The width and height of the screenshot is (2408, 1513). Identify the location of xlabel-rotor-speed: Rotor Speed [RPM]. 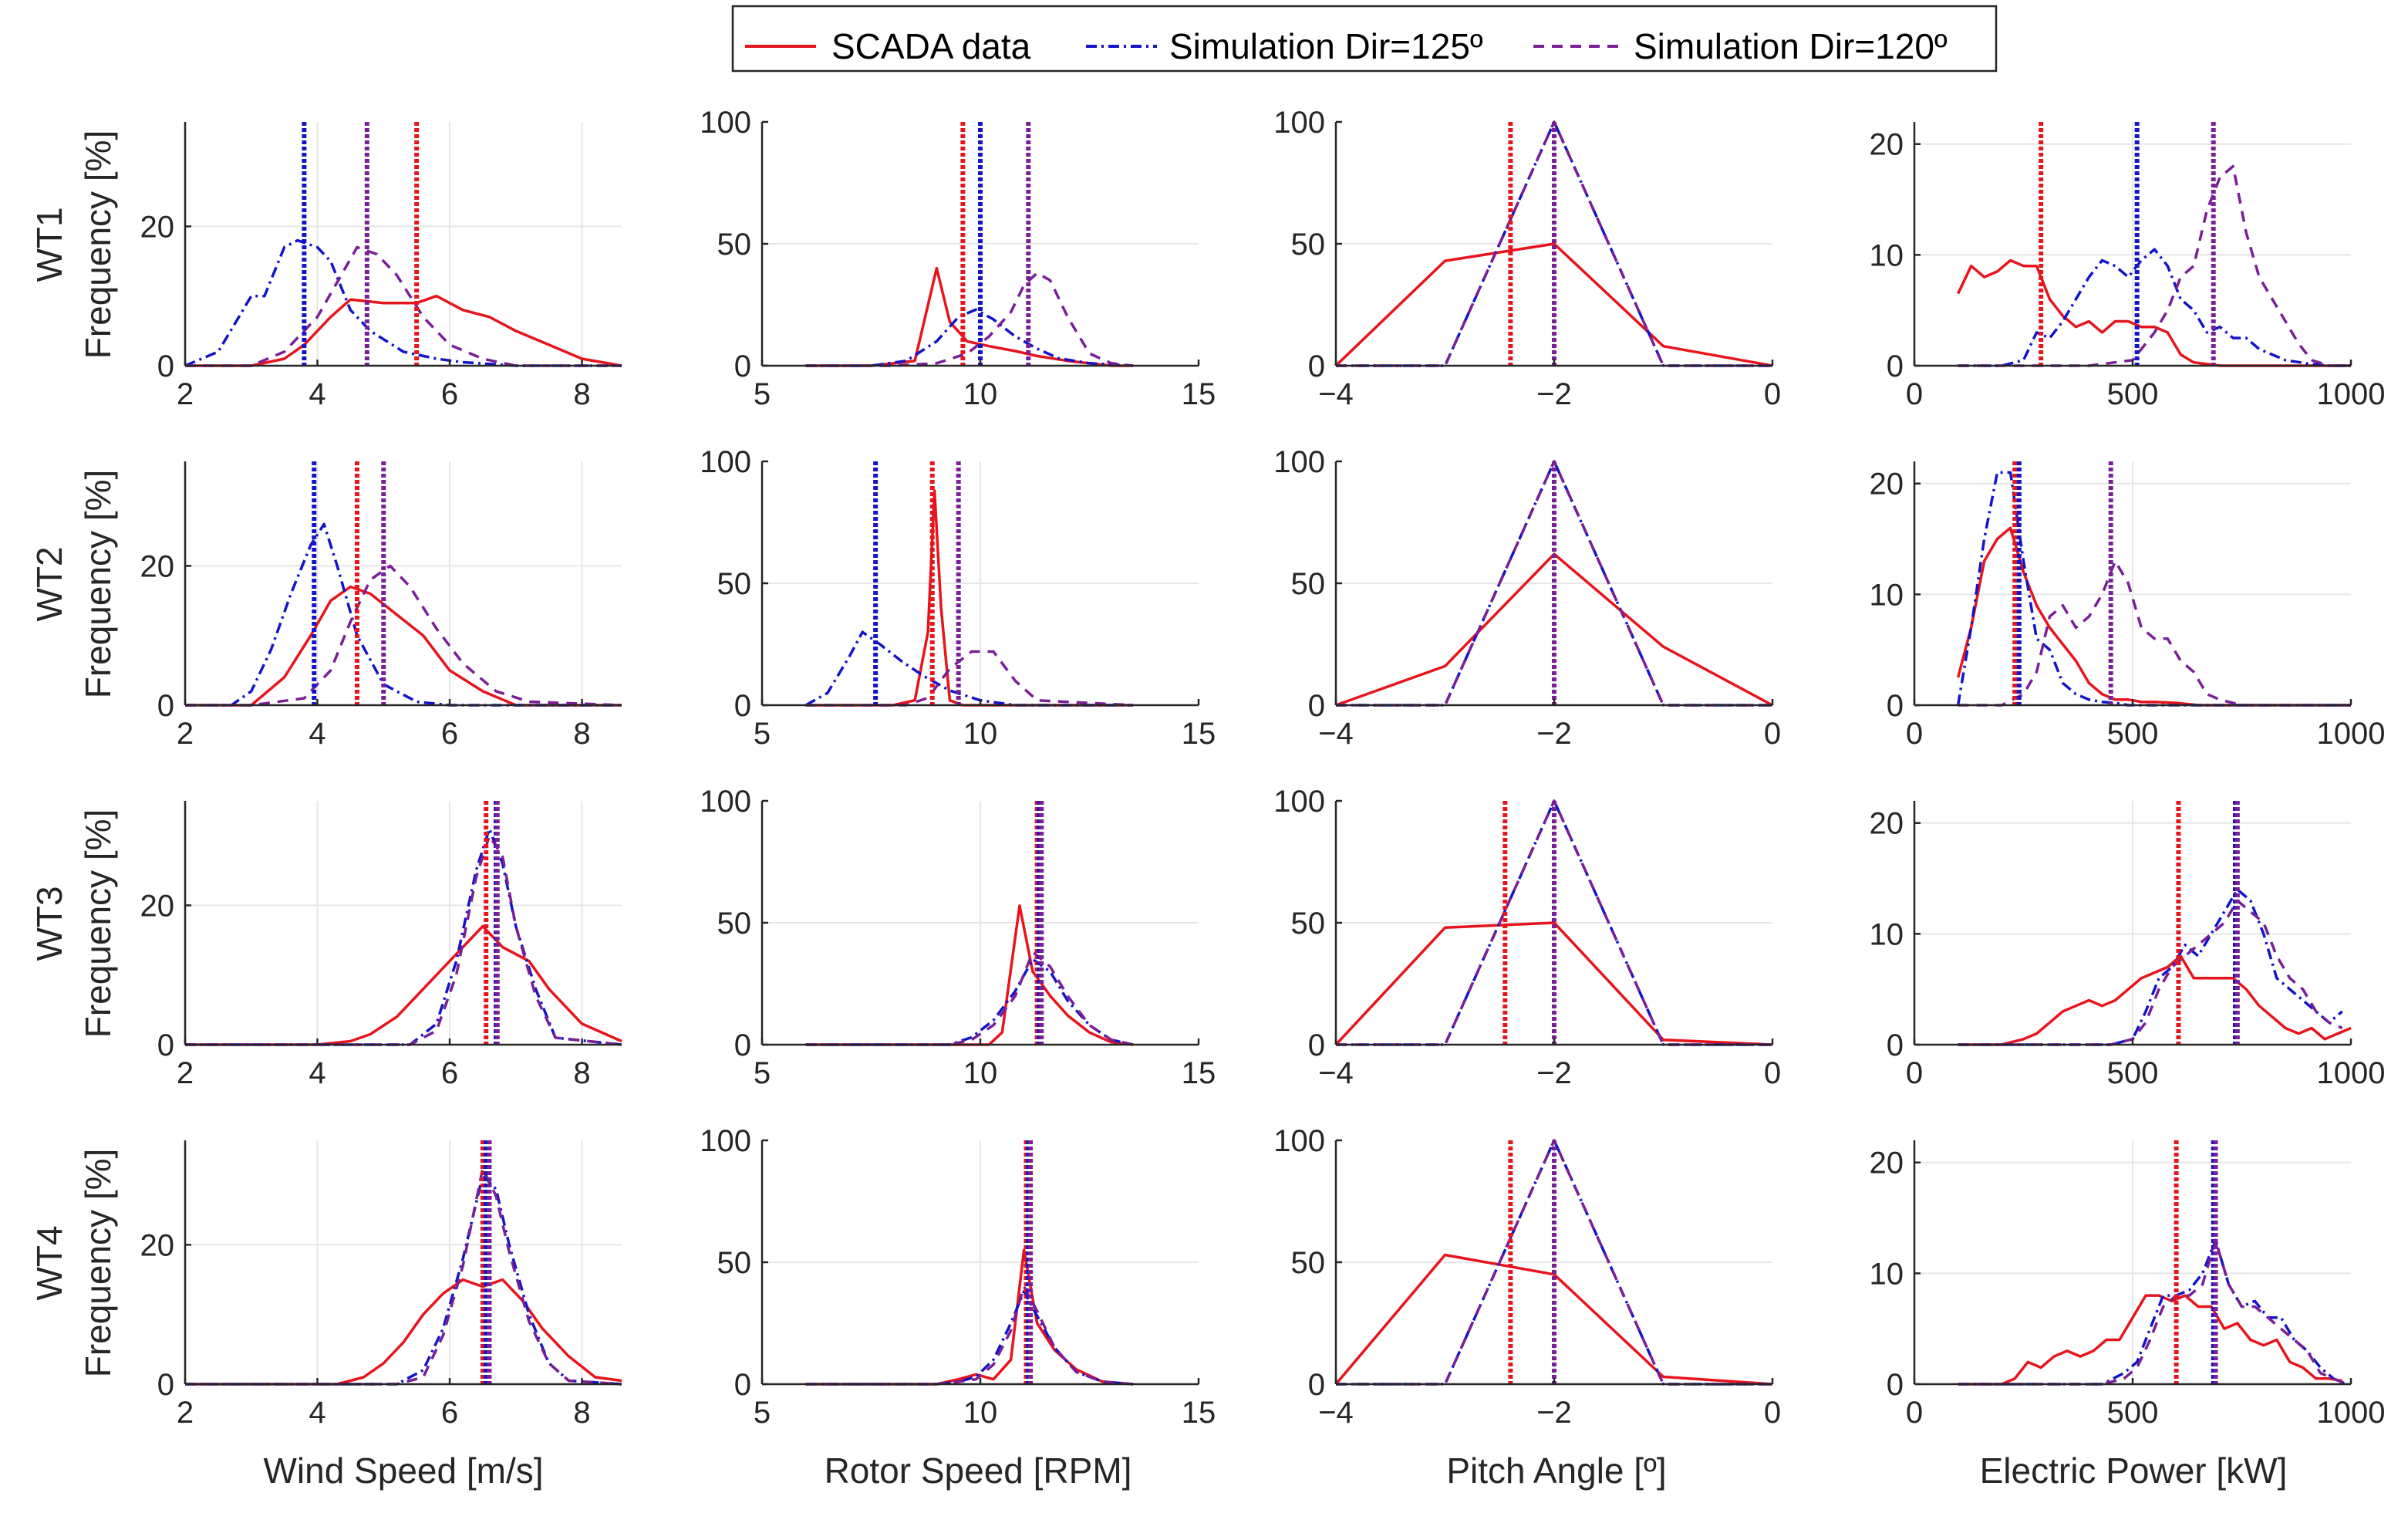
(979, 1471).